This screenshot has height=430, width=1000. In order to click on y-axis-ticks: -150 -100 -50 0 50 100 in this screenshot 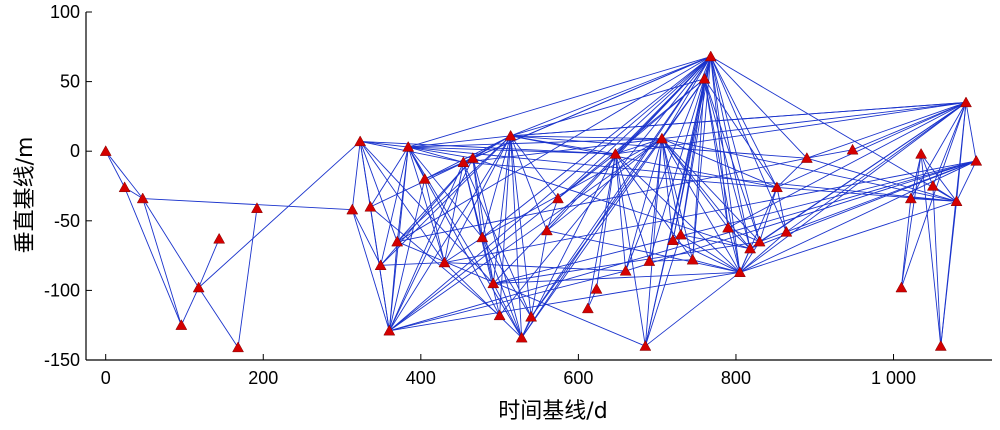, I will do `click(68, 186)`.